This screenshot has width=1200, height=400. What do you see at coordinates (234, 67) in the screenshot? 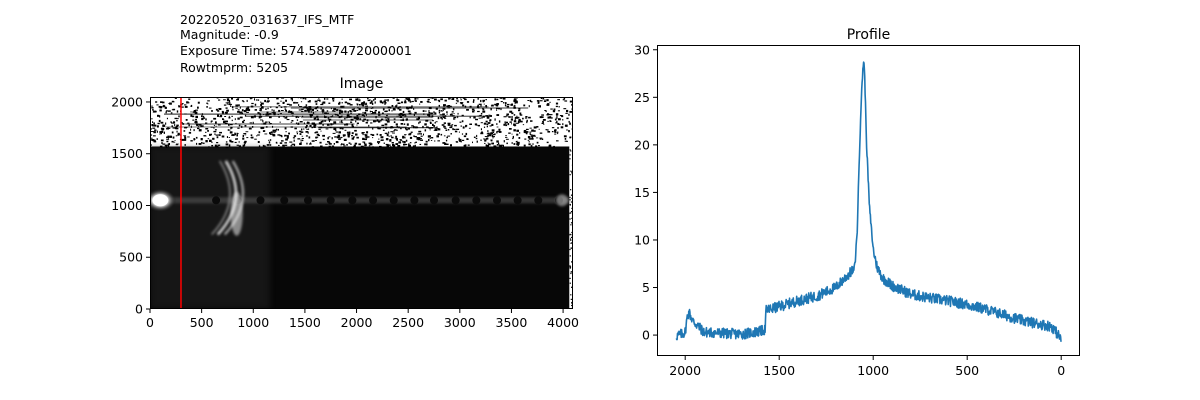
I see `header-line-4: Rowtmprm: 5205` at bounding box center [234, 67].